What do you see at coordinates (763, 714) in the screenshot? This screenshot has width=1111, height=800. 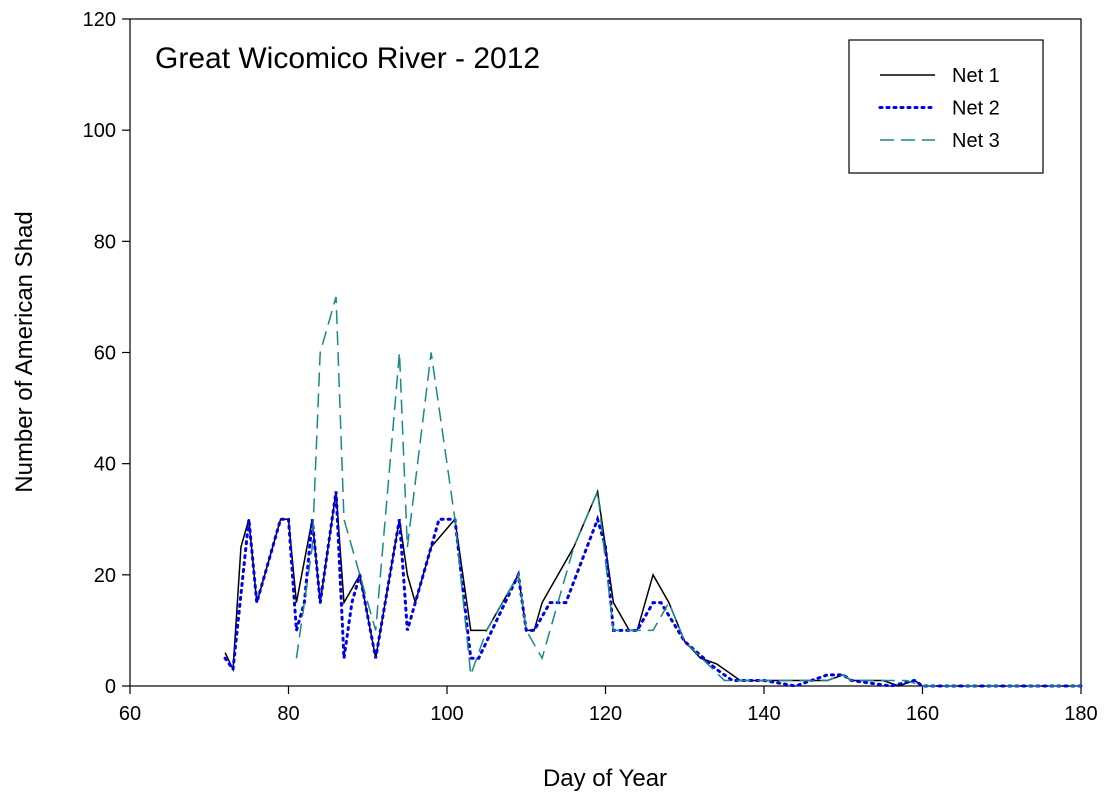 I see `x-tick-label: 140` at bounding box center [763, 714].